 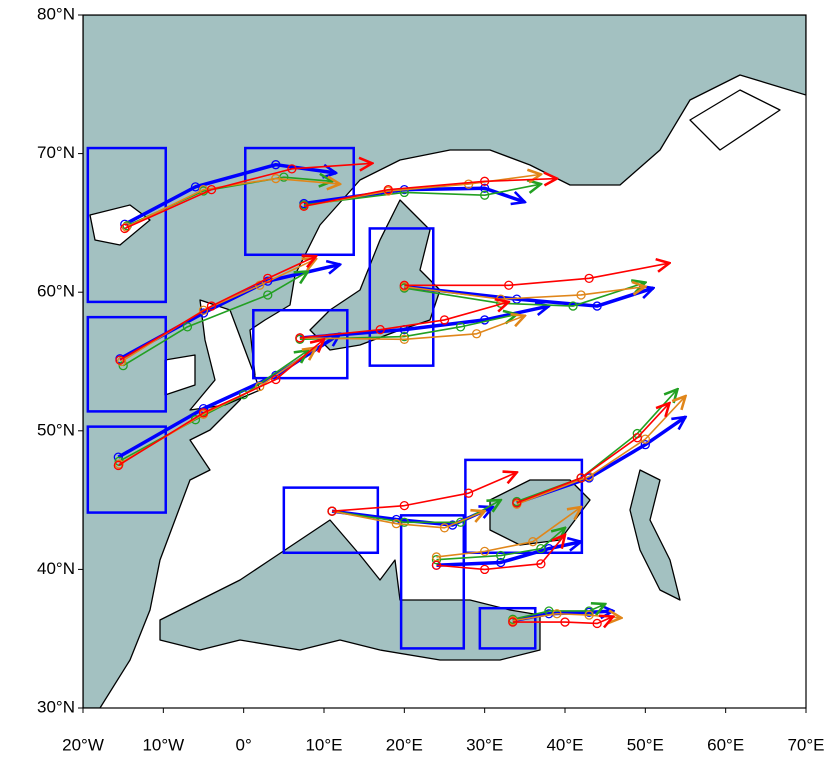 What do you see at coordinates (645, 744) in the screenshot?
I see `x-tick-label: 50°E` at bounding box center [645, 744].